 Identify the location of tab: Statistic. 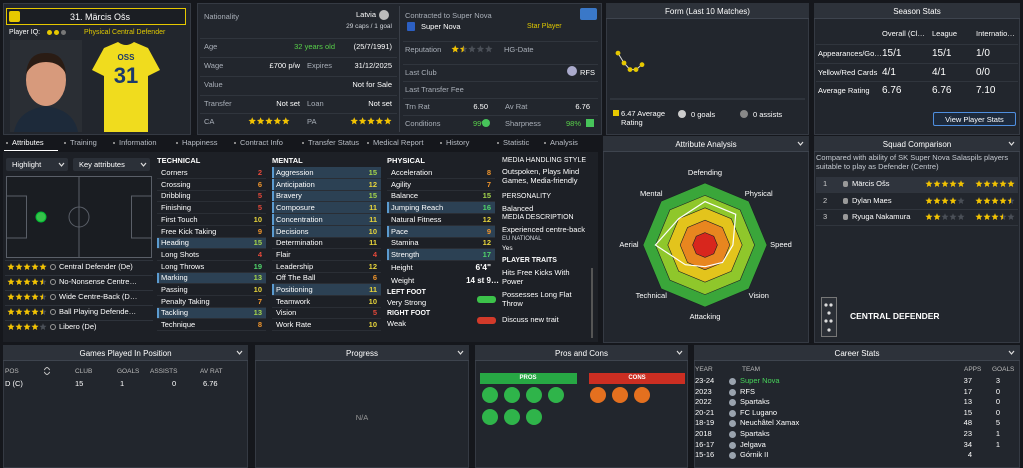
(516, 142).